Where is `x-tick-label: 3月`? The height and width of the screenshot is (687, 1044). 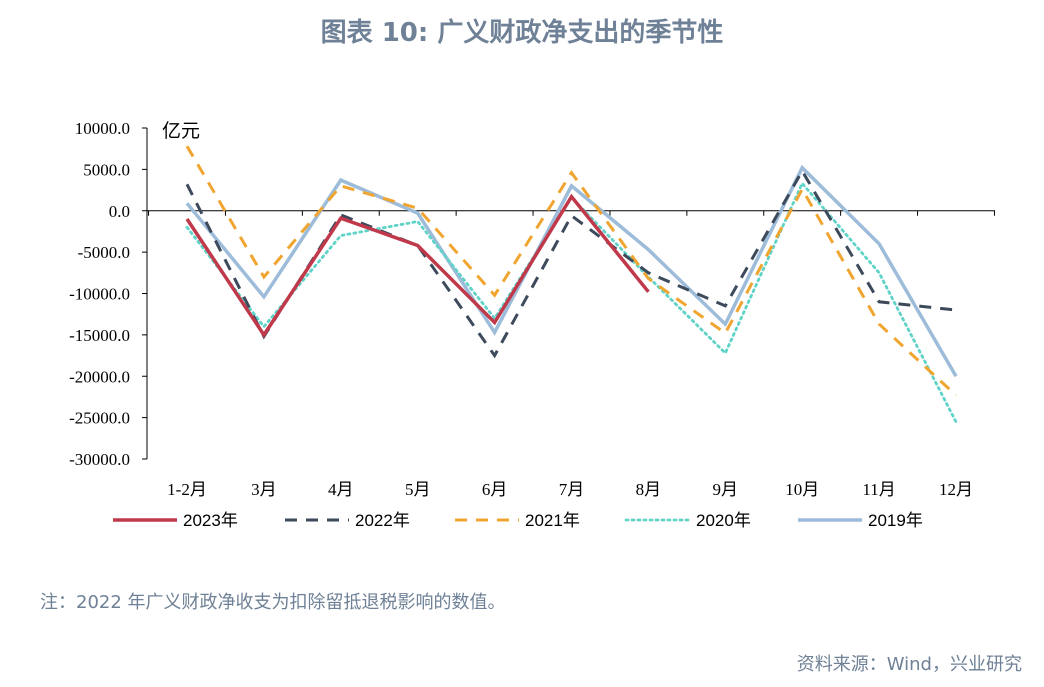
x-tick-label: 3月 is located at coordinates (264, 489).